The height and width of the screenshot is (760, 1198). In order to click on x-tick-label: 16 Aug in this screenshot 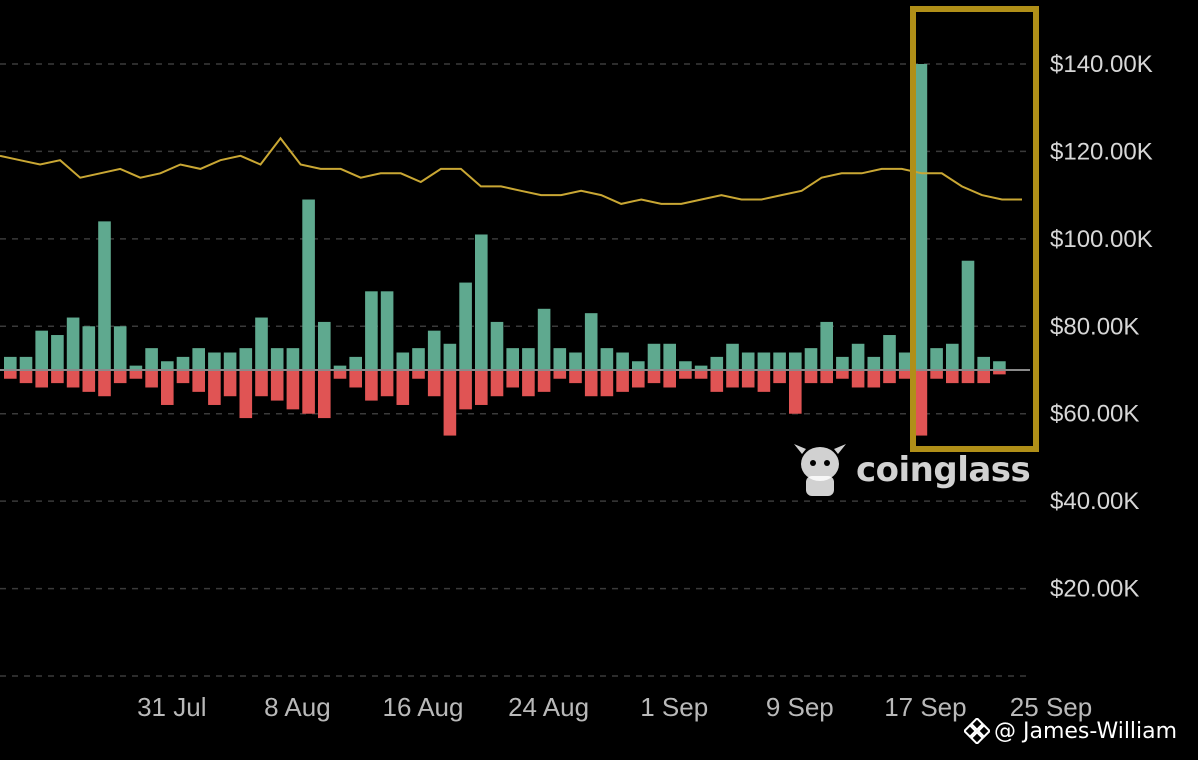, I will do `click(423, 707)`.